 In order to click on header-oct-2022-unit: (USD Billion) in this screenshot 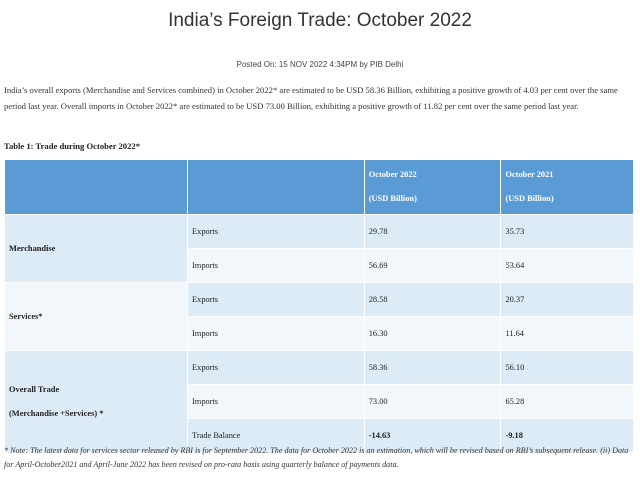, I will do `click(392, 198)`.